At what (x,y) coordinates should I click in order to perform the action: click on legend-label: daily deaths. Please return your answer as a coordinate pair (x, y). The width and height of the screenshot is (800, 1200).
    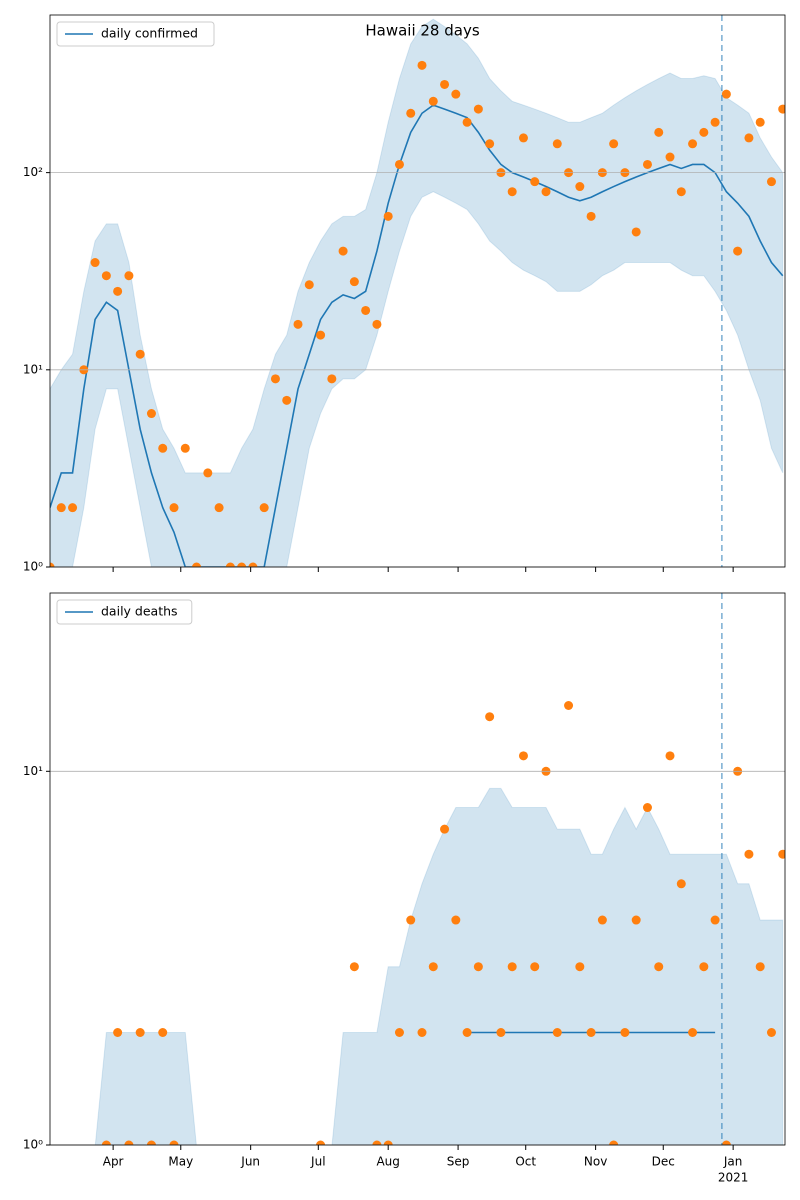
    Looking at the image, I should click on (139, 611).